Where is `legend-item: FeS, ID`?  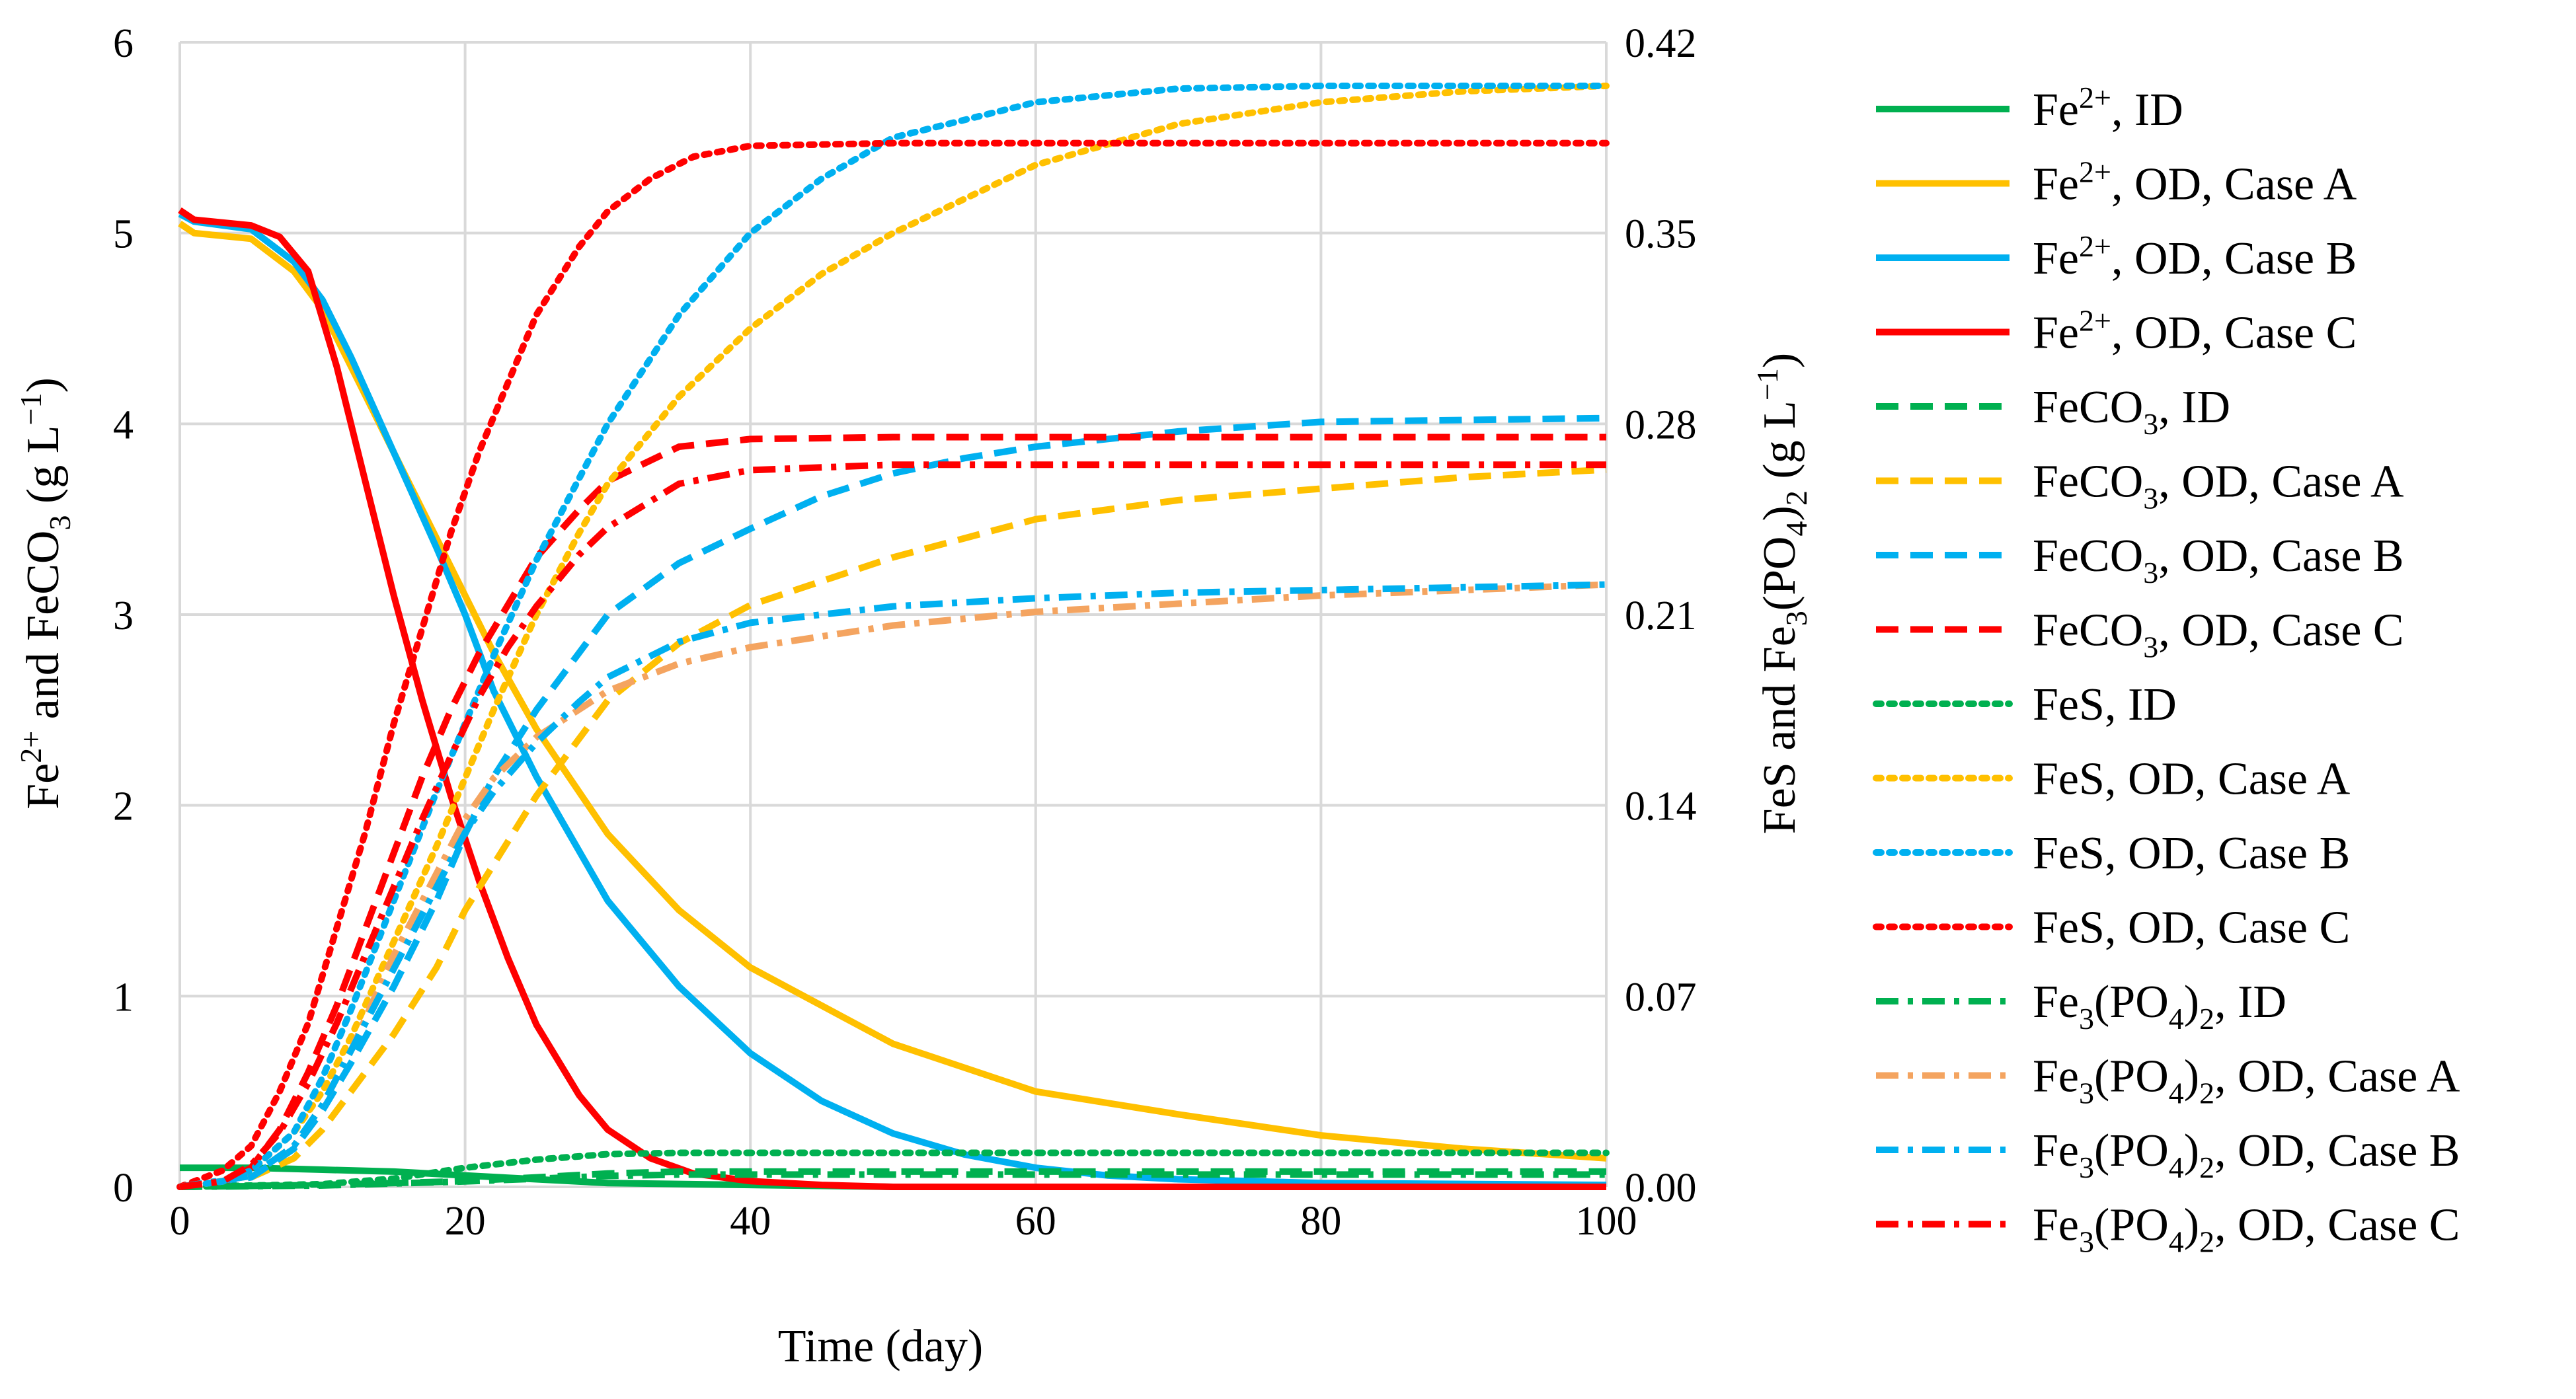
legend-item: FeS, ID is located at coordinates (2025, 704).